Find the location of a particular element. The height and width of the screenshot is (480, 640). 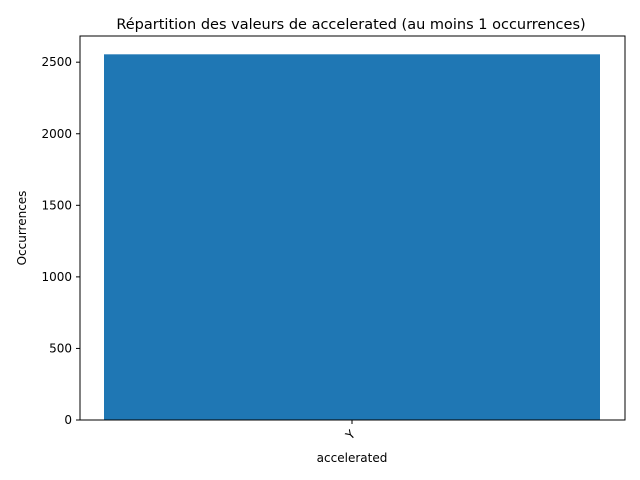

x-axis: Y is located at coordinates (350, 431).